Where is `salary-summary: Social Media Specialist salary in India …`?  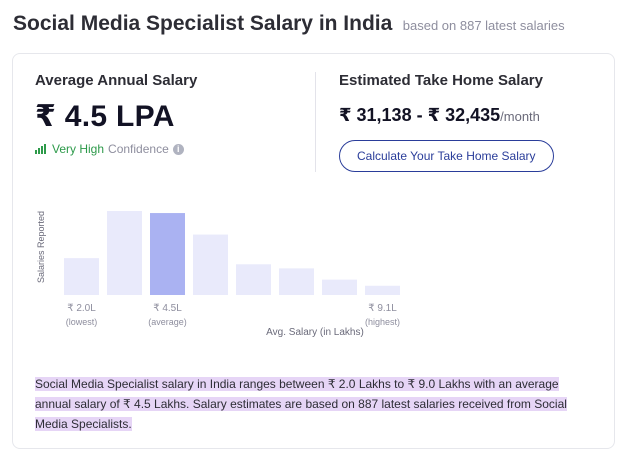 salary-summary: Social Media Specialist salary in India … is located at coordinates (314, 404).